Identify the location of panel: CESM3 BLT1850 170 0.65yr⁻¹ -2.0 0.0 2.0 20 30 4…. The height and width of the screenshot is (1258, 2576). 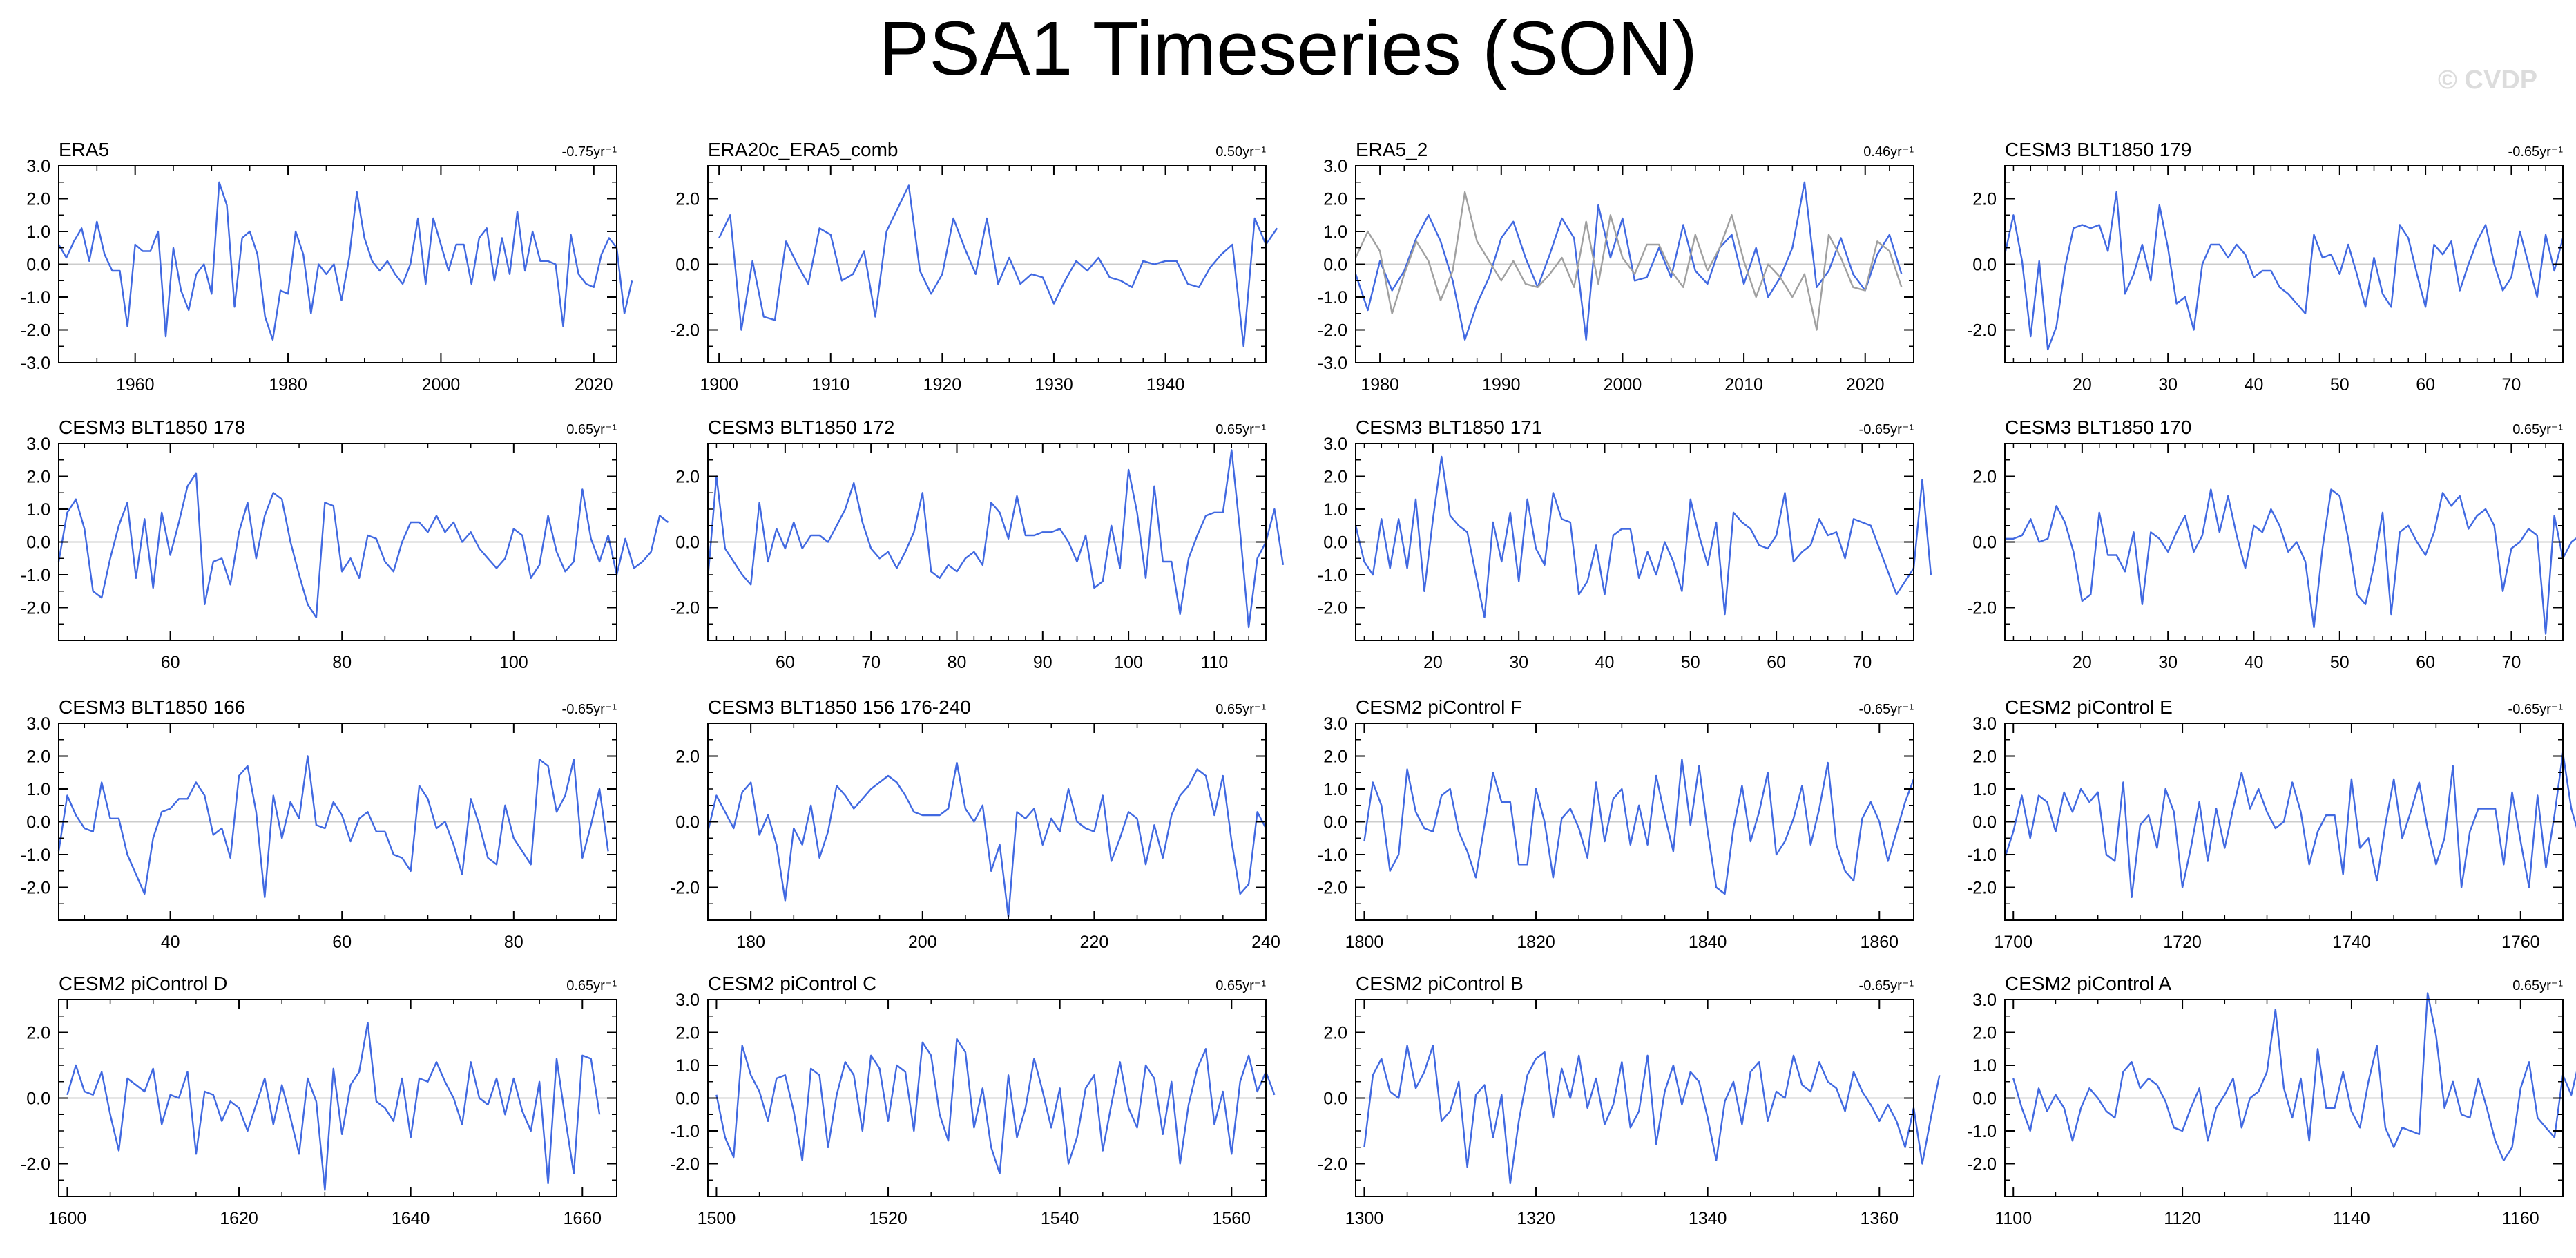
(2271, 544).